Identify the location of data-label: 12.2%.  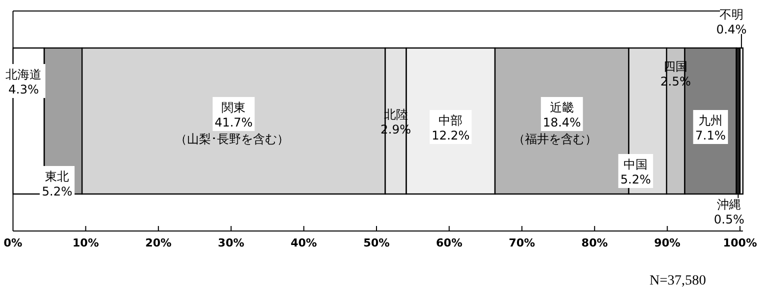
(451, 135).